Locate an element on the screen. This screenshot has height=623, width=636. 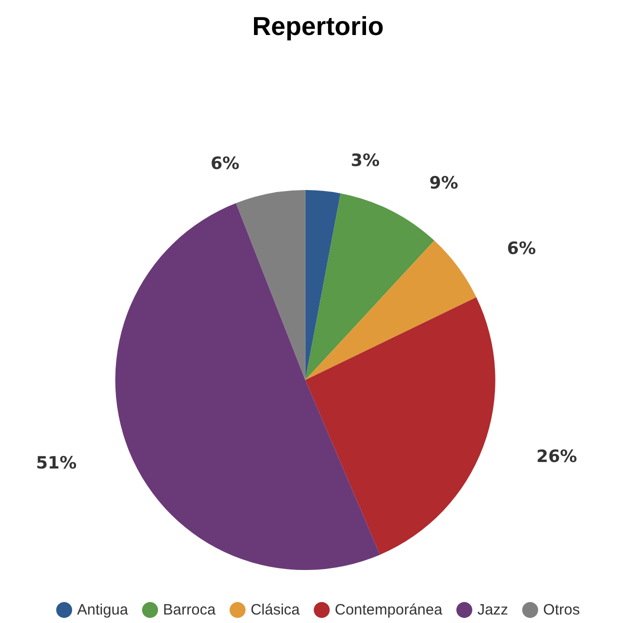
data-label: 3% is located at coordinates (365, 160).